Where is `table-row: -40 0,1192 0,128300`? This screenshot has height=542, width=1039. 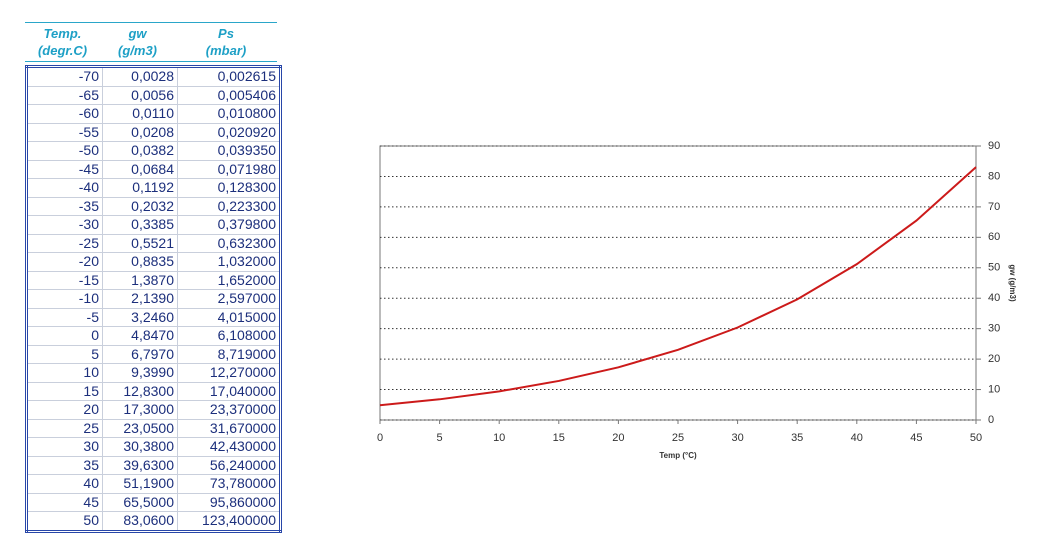 table-row: -40 0,1192 0,128300 is located at coordinates (153, 188).